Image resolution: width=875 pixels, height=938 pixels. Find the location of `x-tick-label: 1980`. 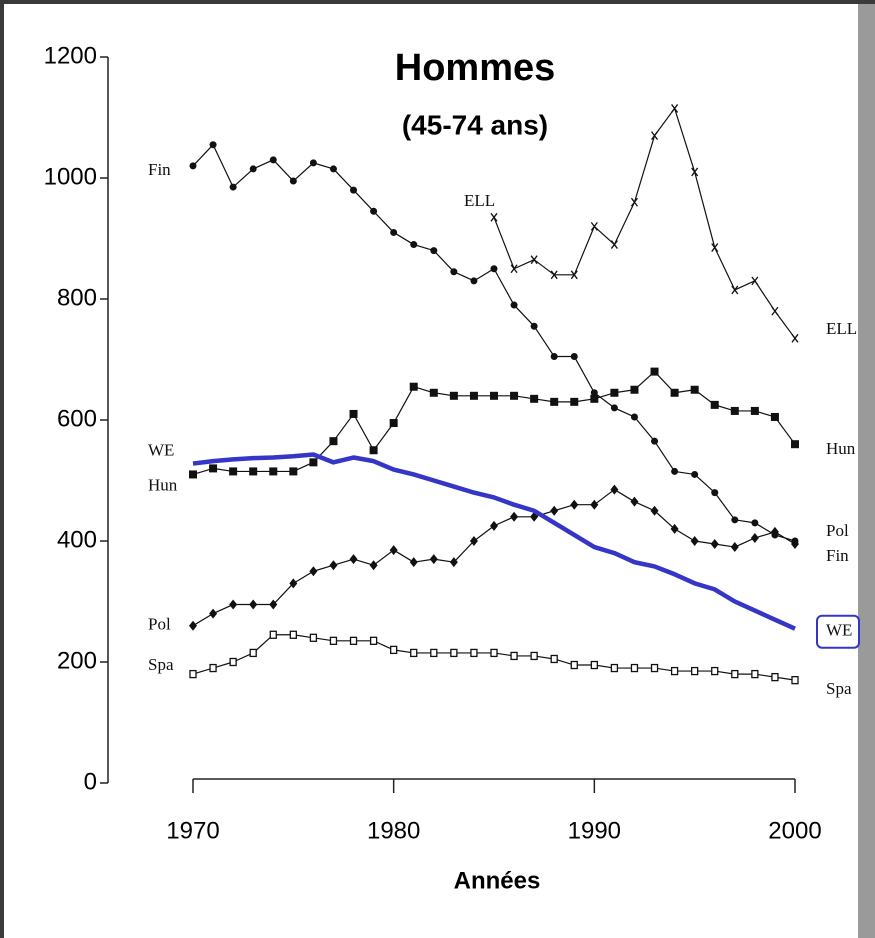

x-tick-label: 1980 is located at coordinates (393, 830).